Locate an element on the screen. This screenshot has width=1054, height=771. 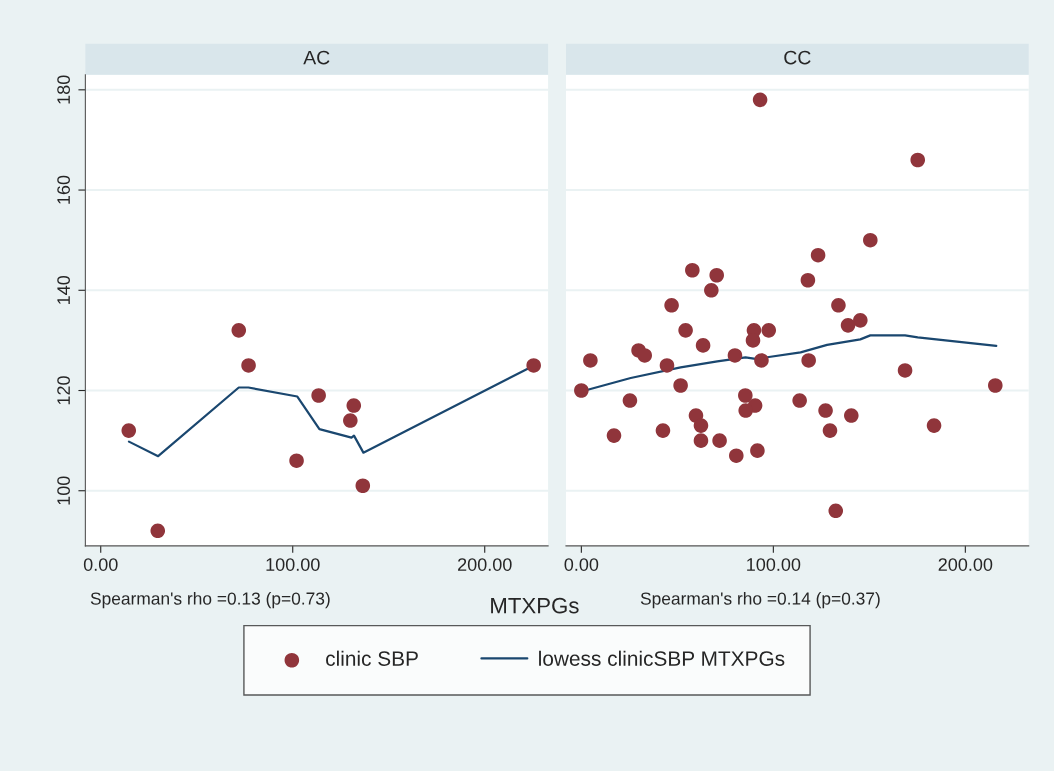
y-tick-label: 180 is located at coordinates (63, 89).